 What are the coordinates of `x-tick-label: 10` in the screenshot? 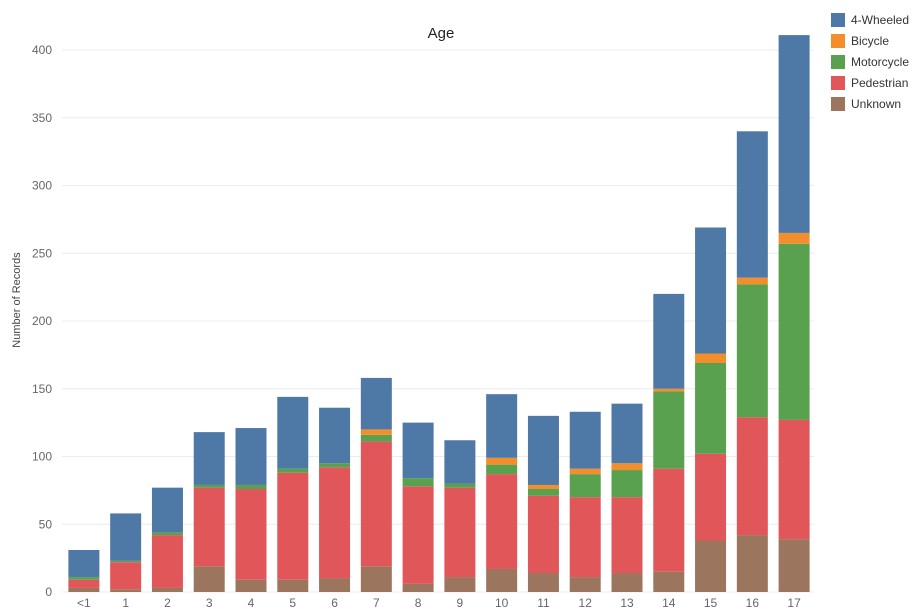 It's located at (502, 602).